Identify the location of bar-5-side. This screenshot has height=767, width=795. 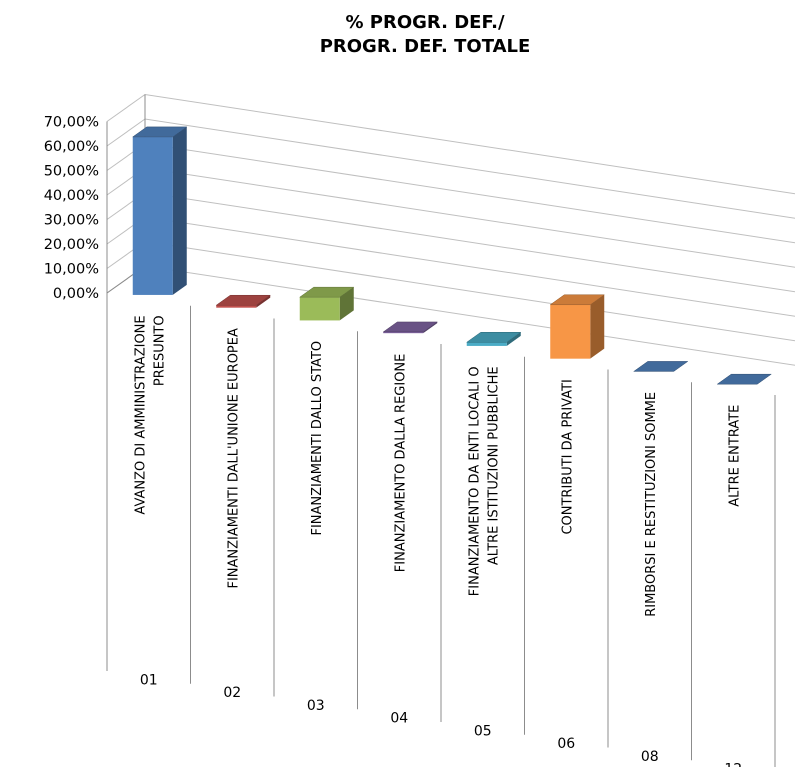
(597, 326).